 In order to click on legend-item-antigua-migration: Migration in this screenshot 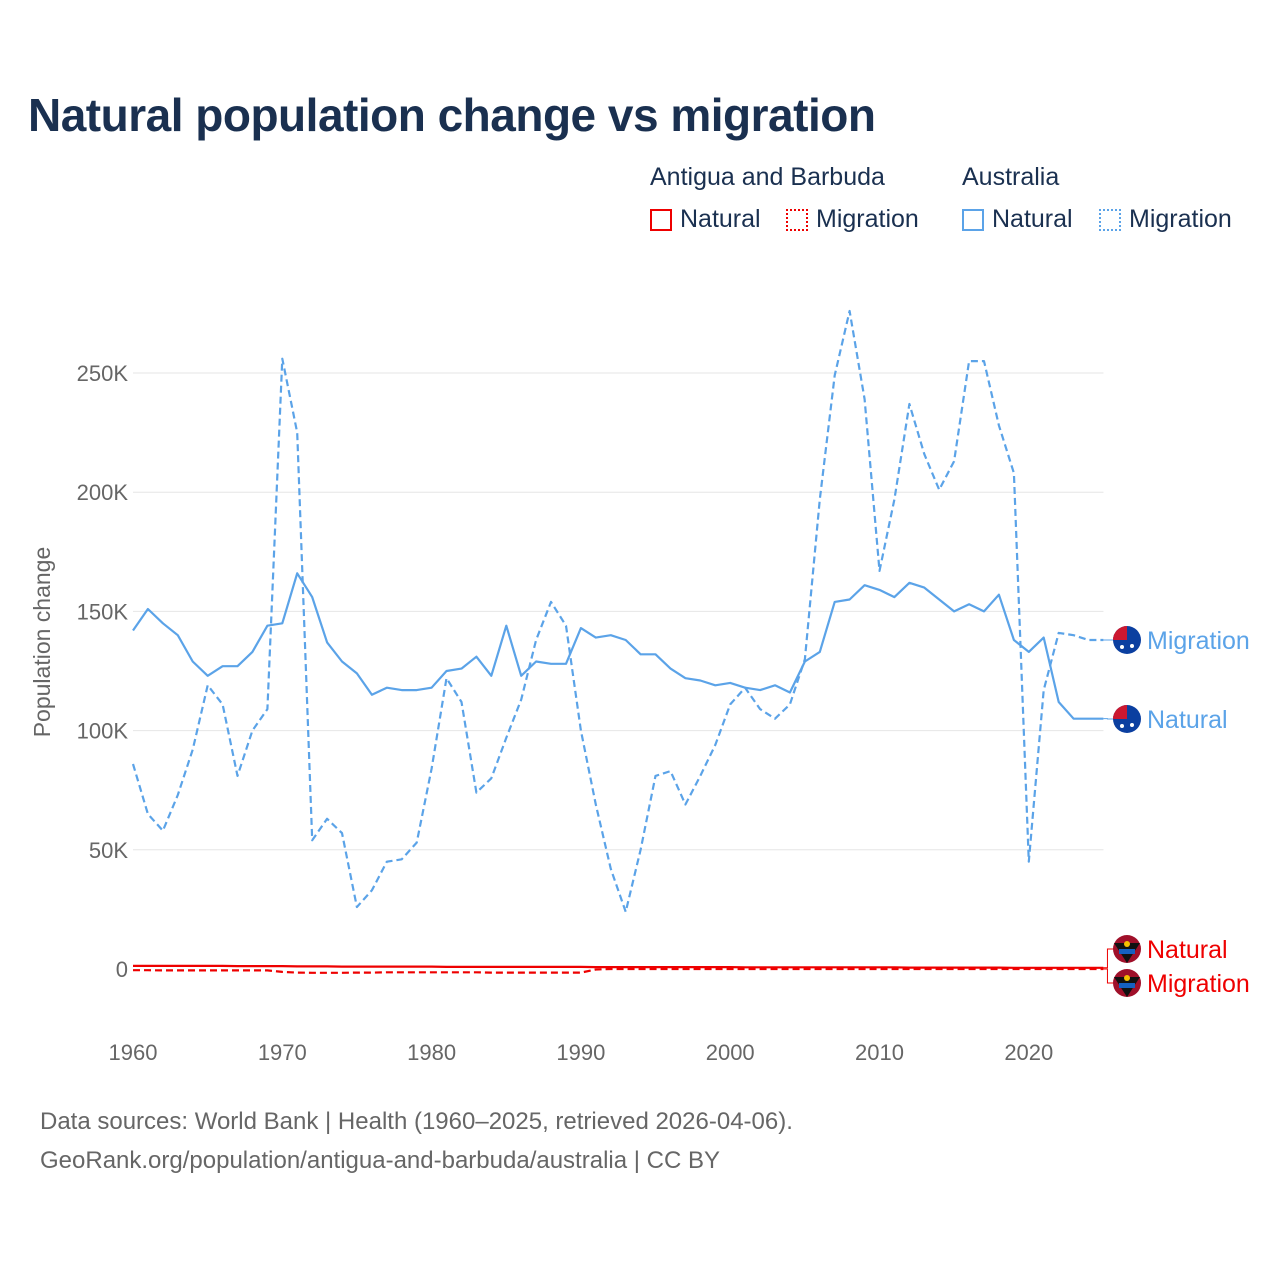, I will do `click(852, 219)`.